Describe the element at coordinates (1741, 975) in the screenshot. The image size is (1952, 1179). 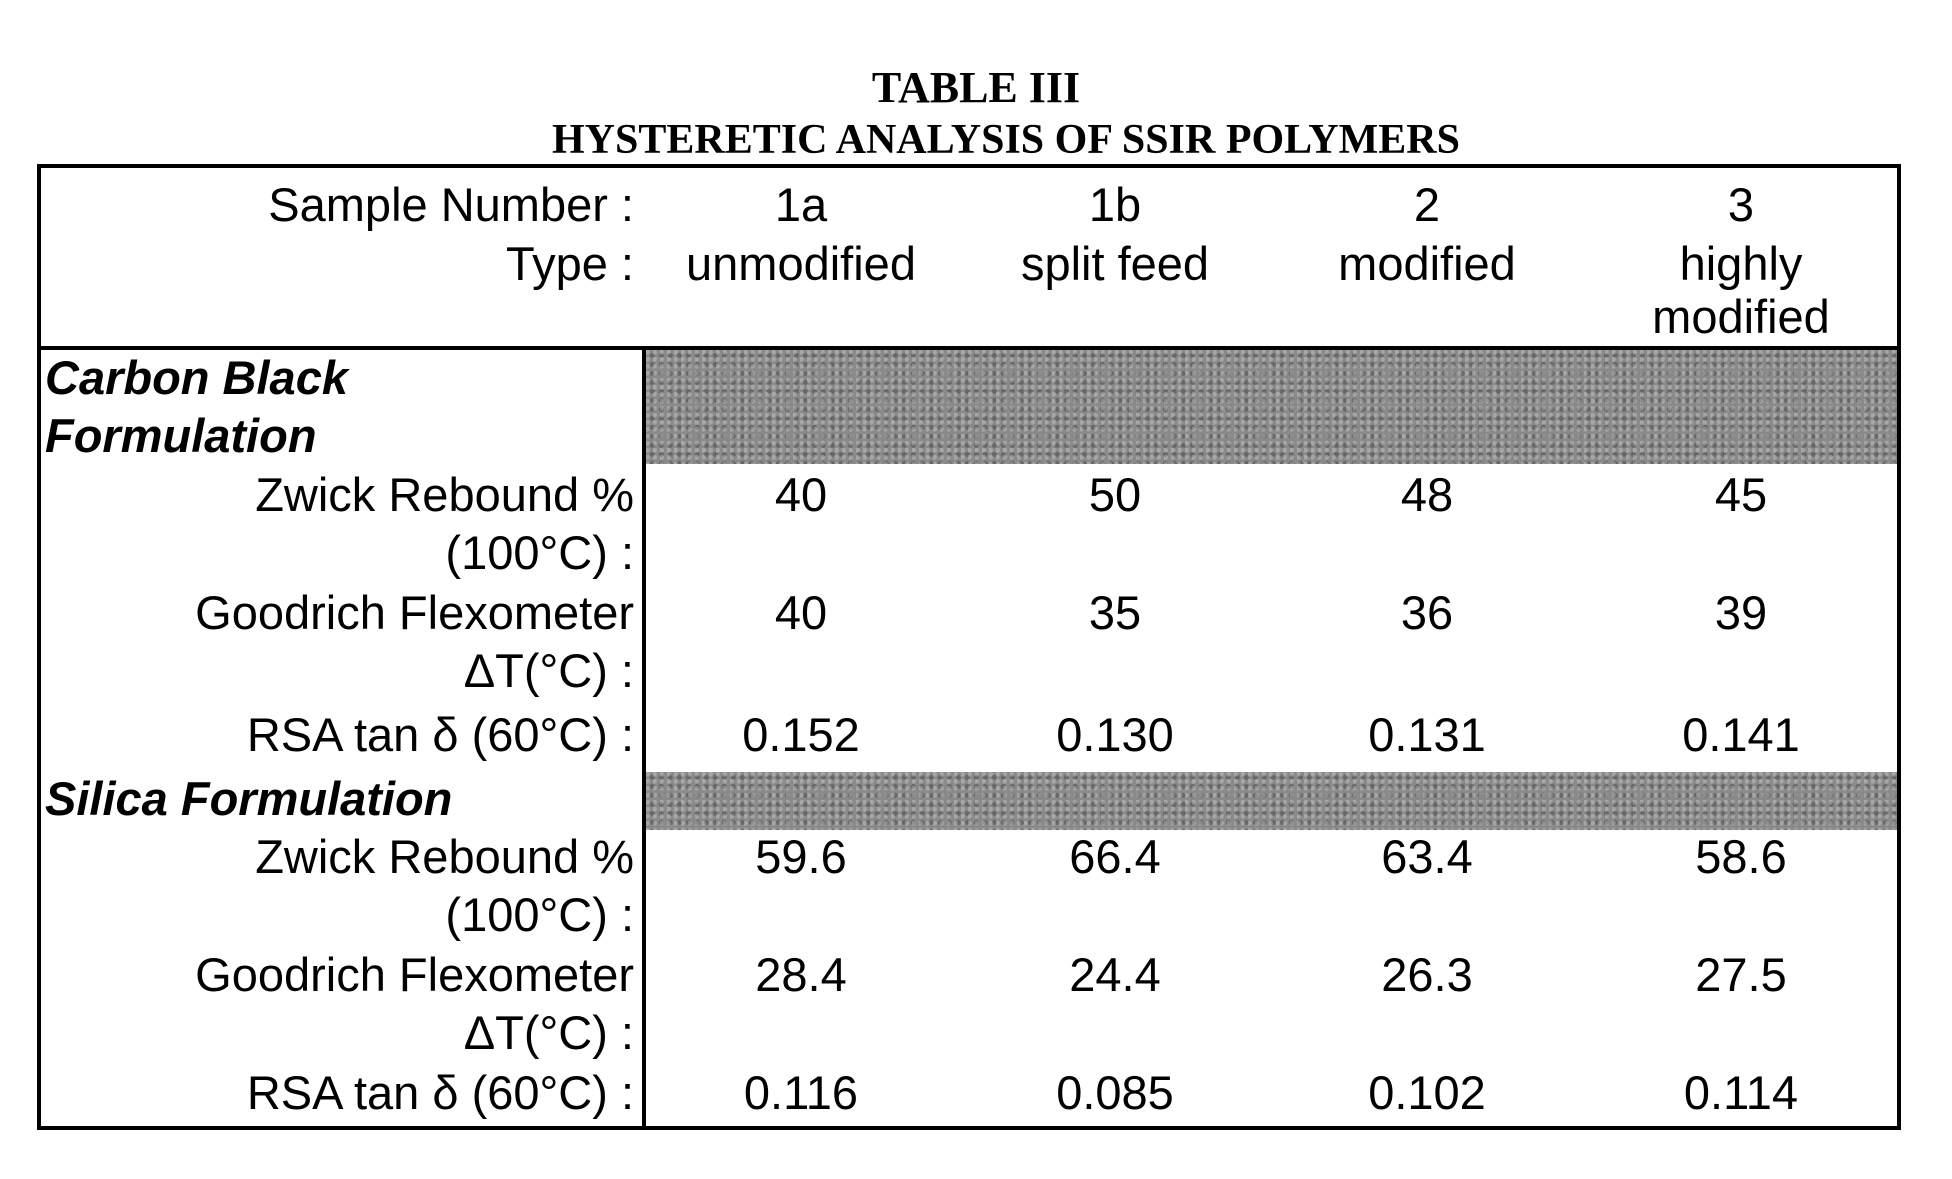
I see `table-cell: 27.5` at that location.